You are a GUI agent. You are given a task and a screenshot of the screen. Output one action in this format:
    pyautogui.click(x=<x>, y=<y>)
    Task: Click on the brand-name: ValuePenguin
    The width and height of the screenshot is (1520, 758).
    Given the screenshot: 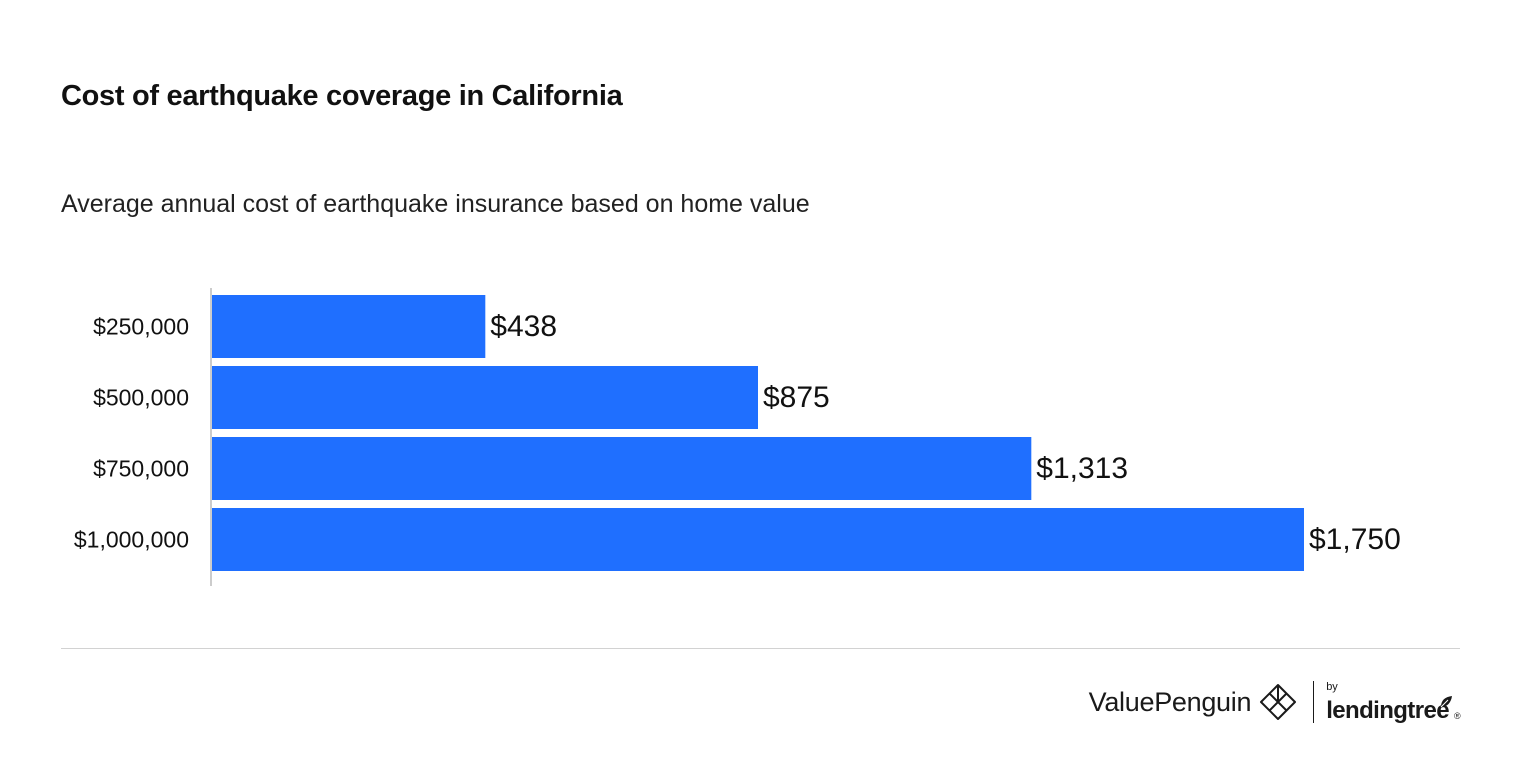 What is the action you would take?
    pyautogui.click(x=1170, y=701)
    